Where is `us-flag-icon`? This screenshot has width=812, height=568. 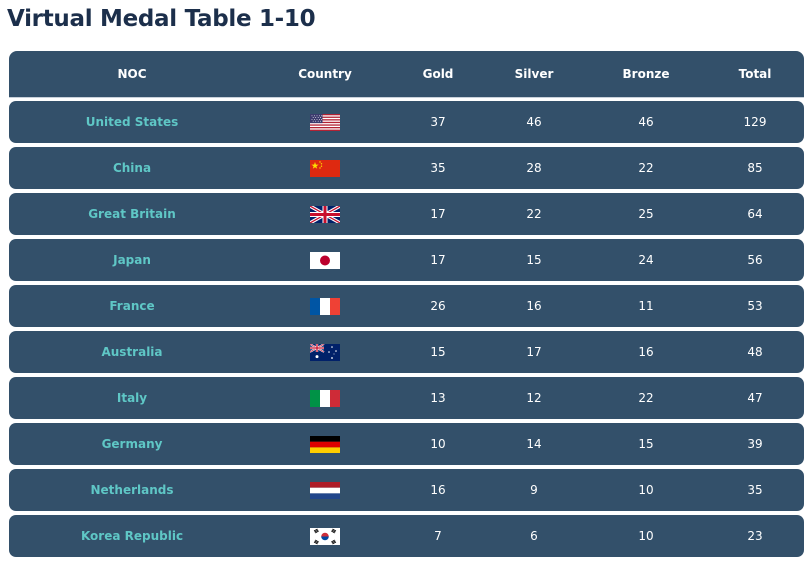
us-flag-icon is located at coordinates (325, 122).